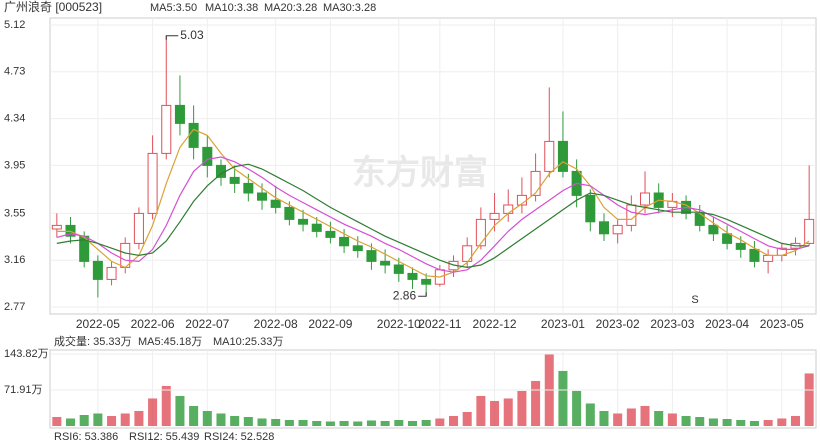 The width and height of the screenshot is (820, 445). I want to click on y-tick-label: 3.55, so click(14, 213).